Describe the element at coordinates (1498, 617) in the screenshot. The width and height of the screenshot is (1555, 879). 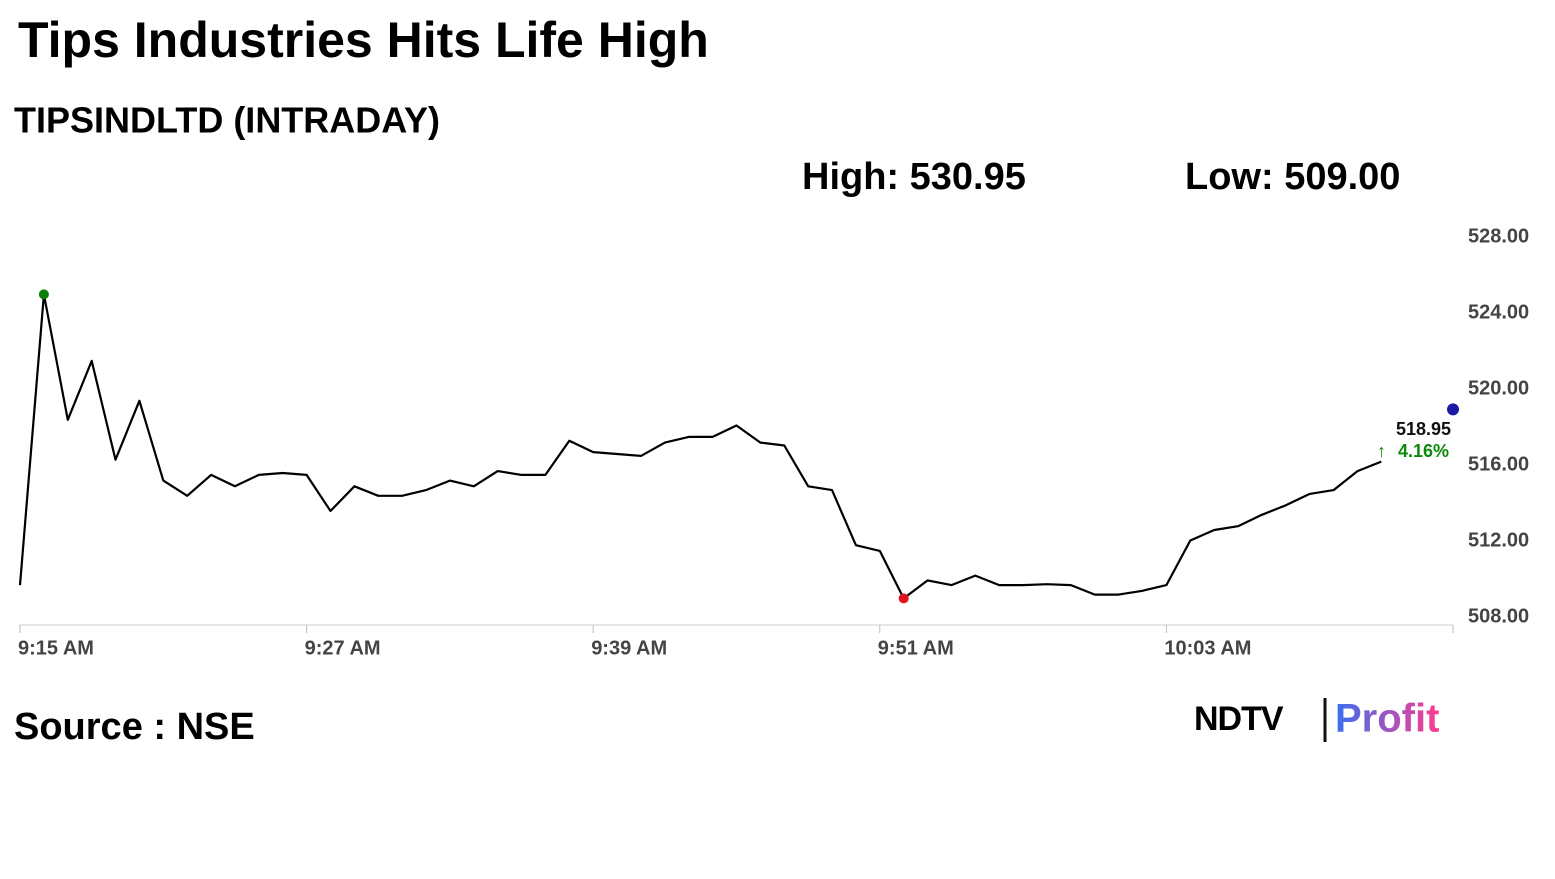
I see `y-tick-label: 508.00` at that location.